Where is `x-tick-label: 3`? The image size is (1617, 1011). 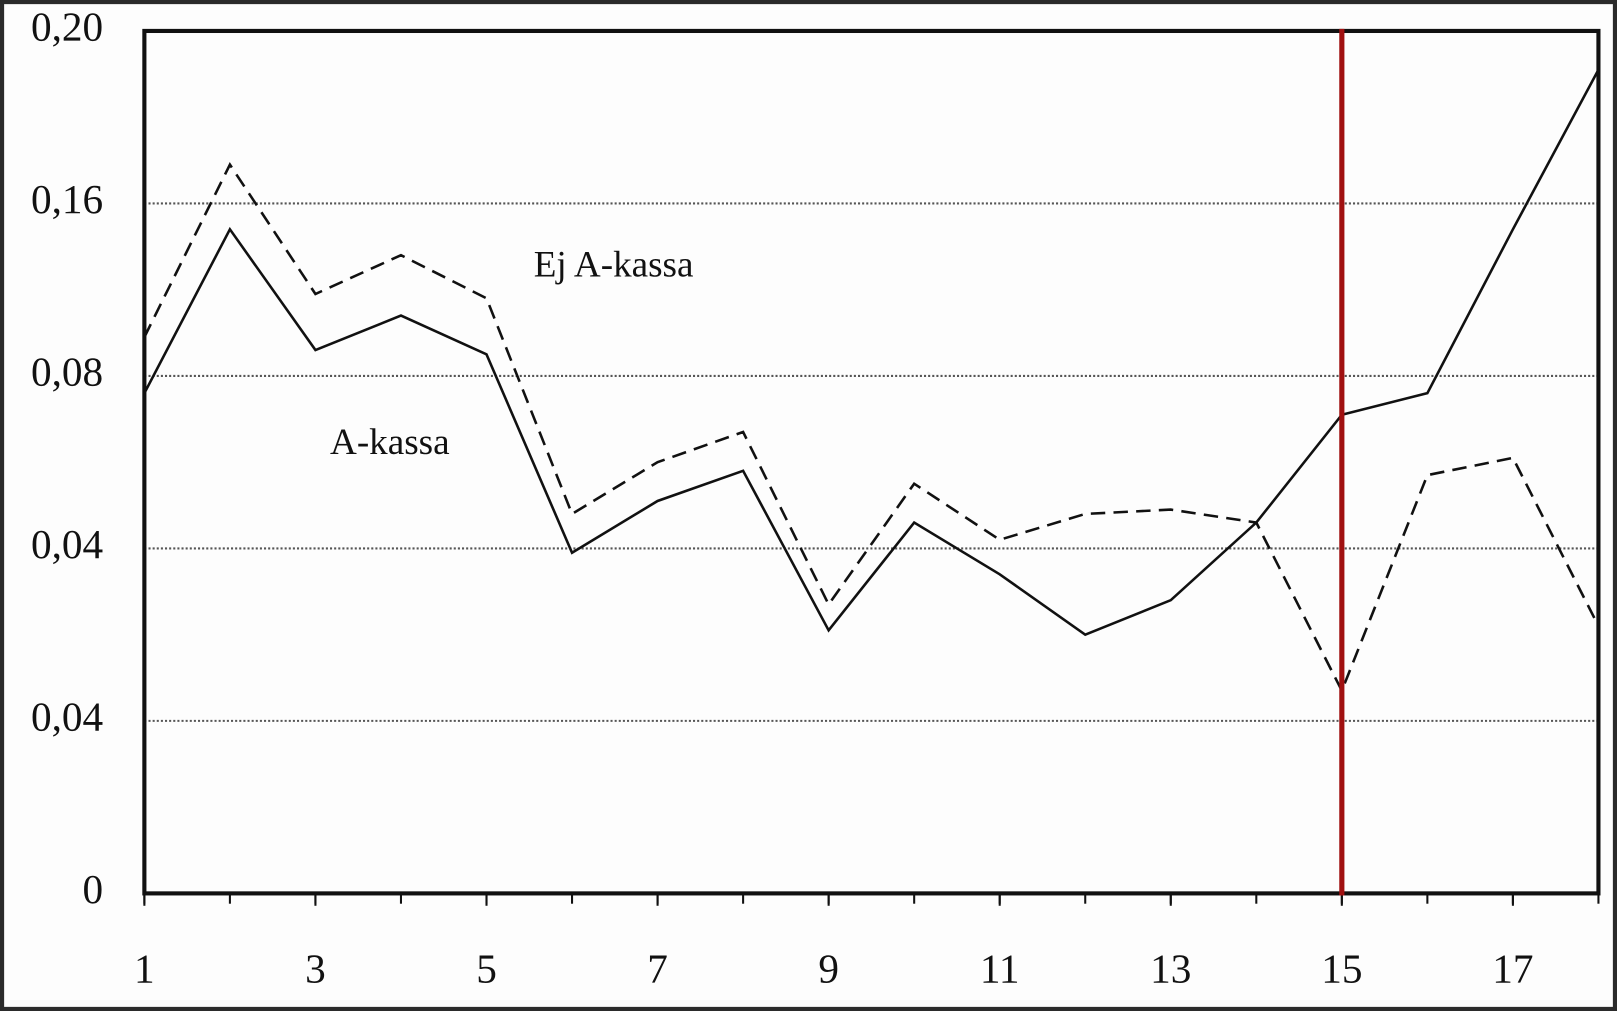 x-tick-label: 3 is located at coordinates (315, 968).